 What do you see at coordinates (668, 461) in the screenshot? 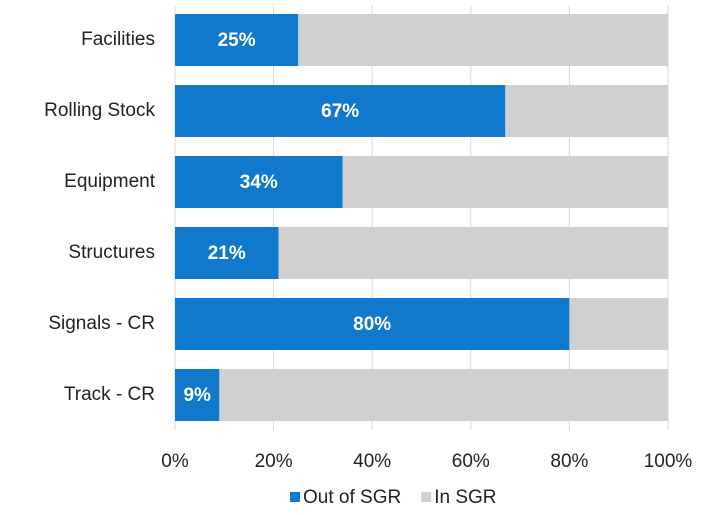
I see `x-tick-label: 100%` at bounding box center [668, 461].